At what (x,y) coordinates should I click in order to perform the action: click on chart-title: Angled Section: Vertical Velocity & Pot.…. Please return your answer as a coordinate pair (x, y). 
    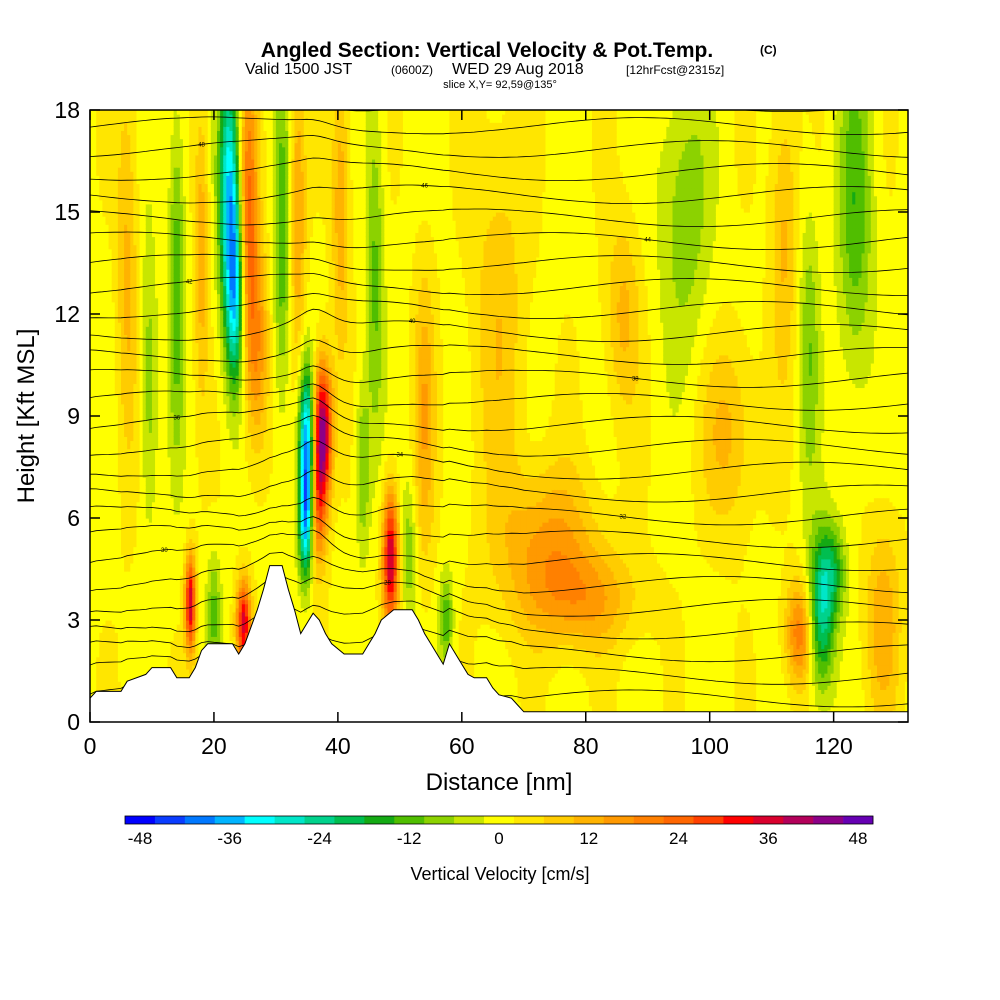
    Looking at the image, I should click on (487, 50).